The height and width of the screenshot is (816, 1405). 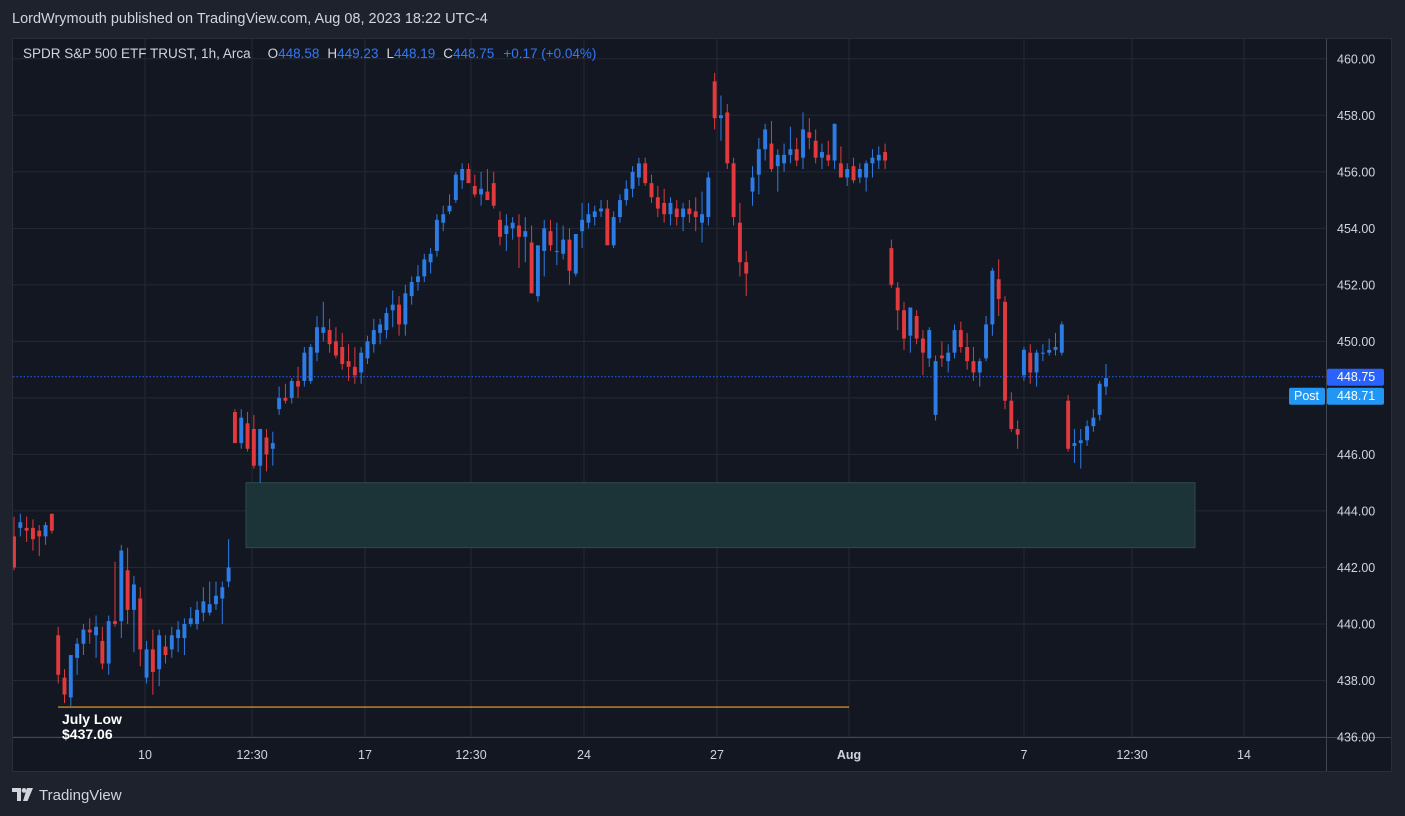 What do you see at coordinates (1356, 681) in the screenshot?
I see `y-tick-label: 438.00` at bounding box center [1356, 681].